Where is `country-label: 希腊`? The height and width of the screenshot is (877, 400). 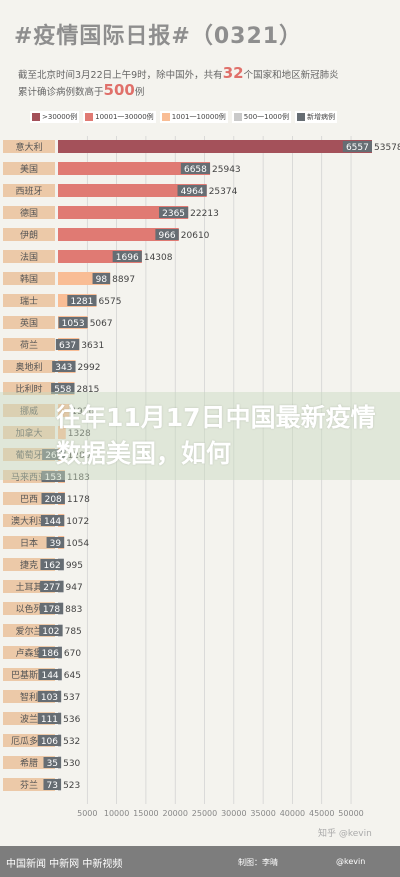 country-label: 希腊 is located at coordinates (29, 763).